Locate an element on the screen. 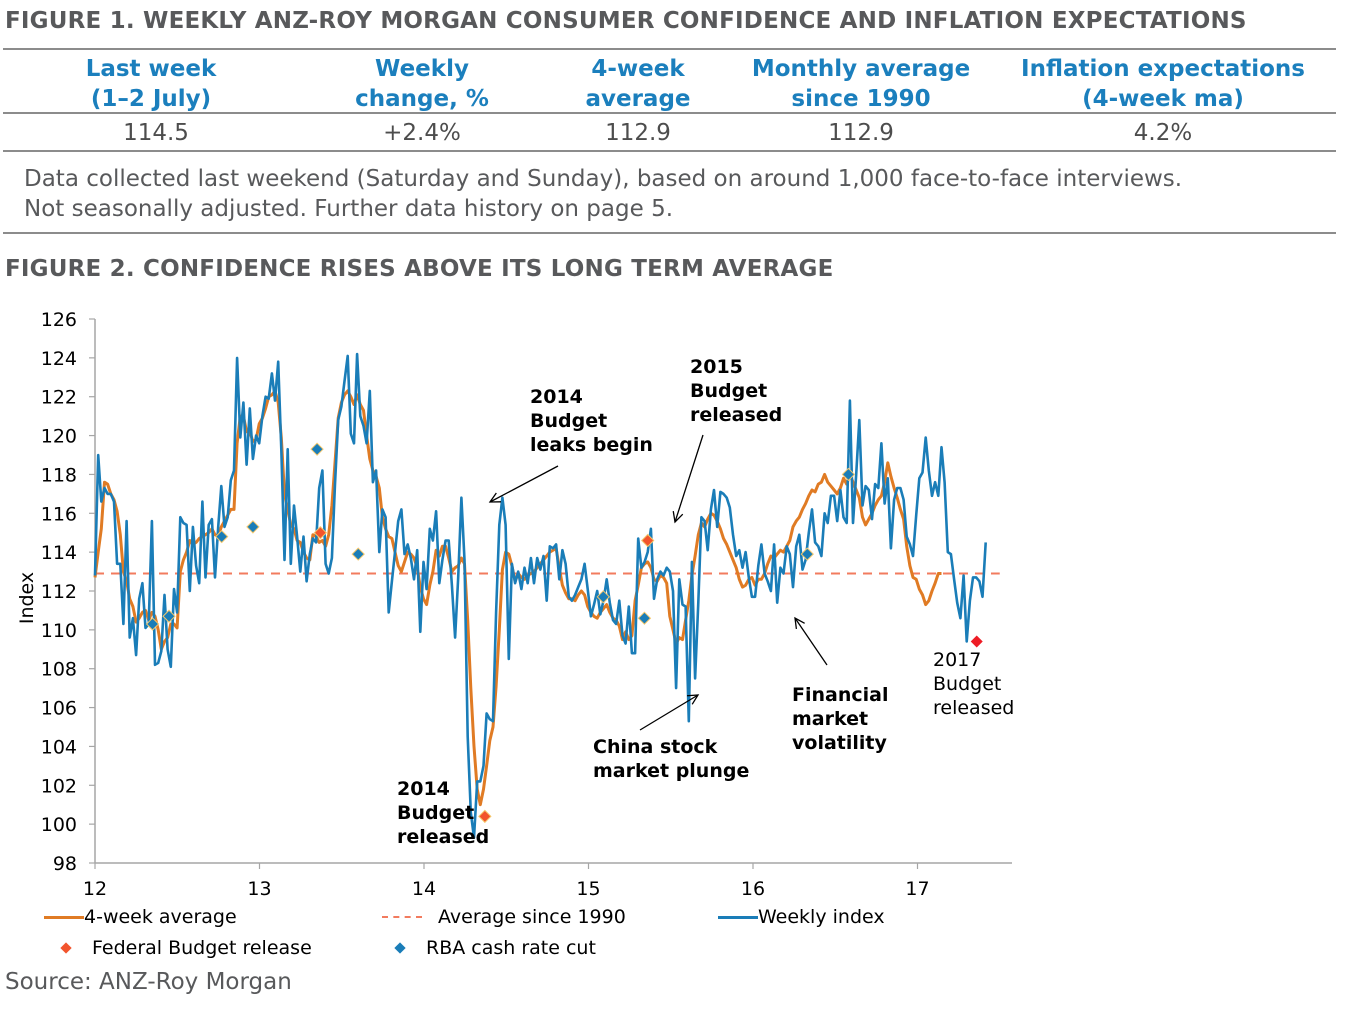  y-tick-label: 122 is located at coordinates (59, 398).